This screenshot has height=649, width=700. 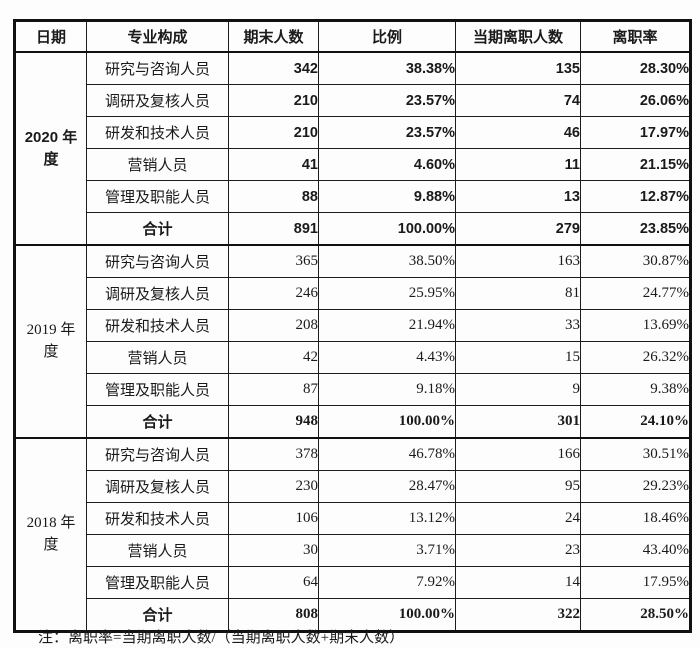 What do you see at coordinates (50, 534) in the screenshot?
I see `year-cell-2018: 2018 年 度` at bounding box center [50, 534].